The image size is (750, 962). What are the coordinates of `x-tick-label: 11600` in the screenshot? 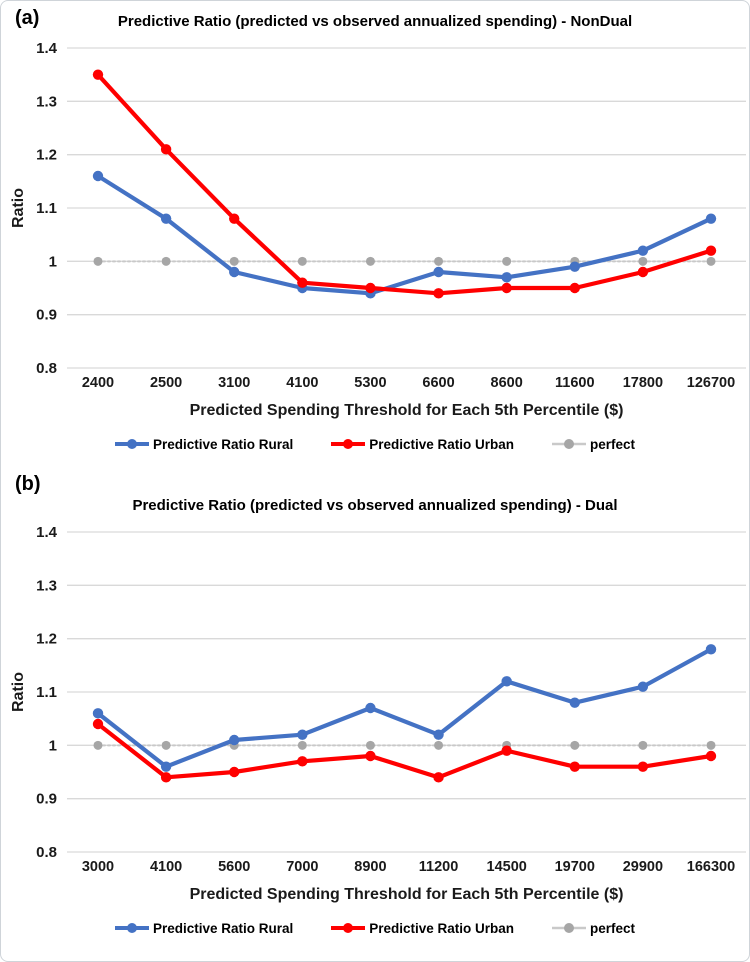 It's located at (575, 383).